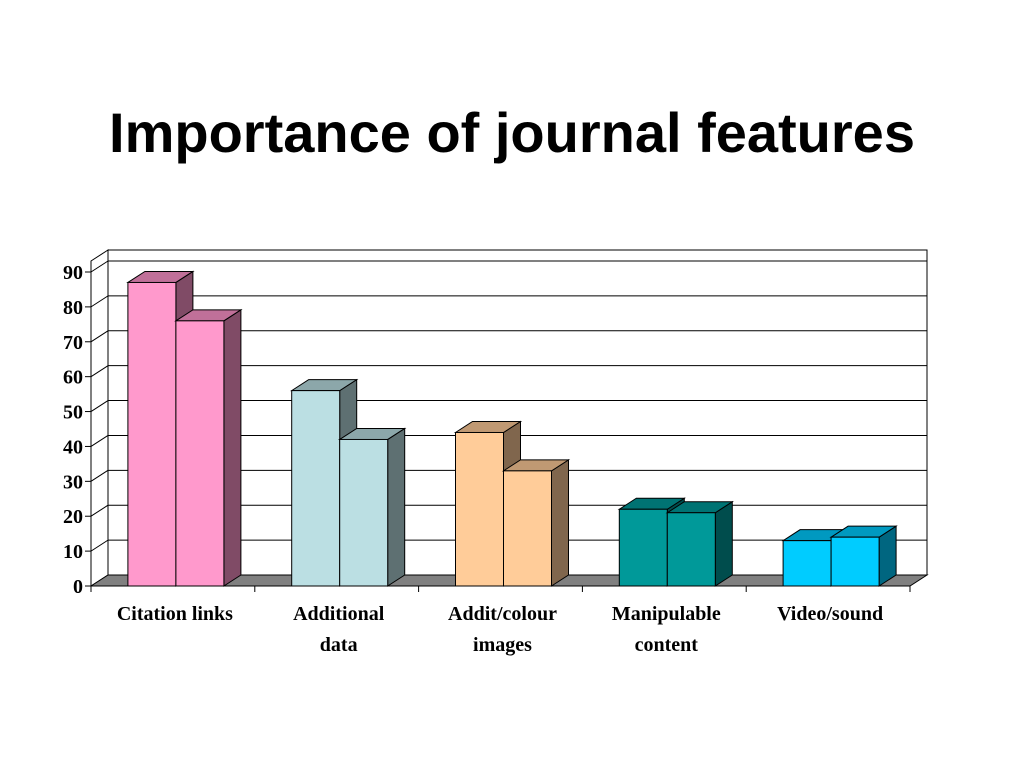  What do you see at coordinates (73, 308) in the screenshot?
I see `y-tick-label: 80` at bounding box center [73, 308].